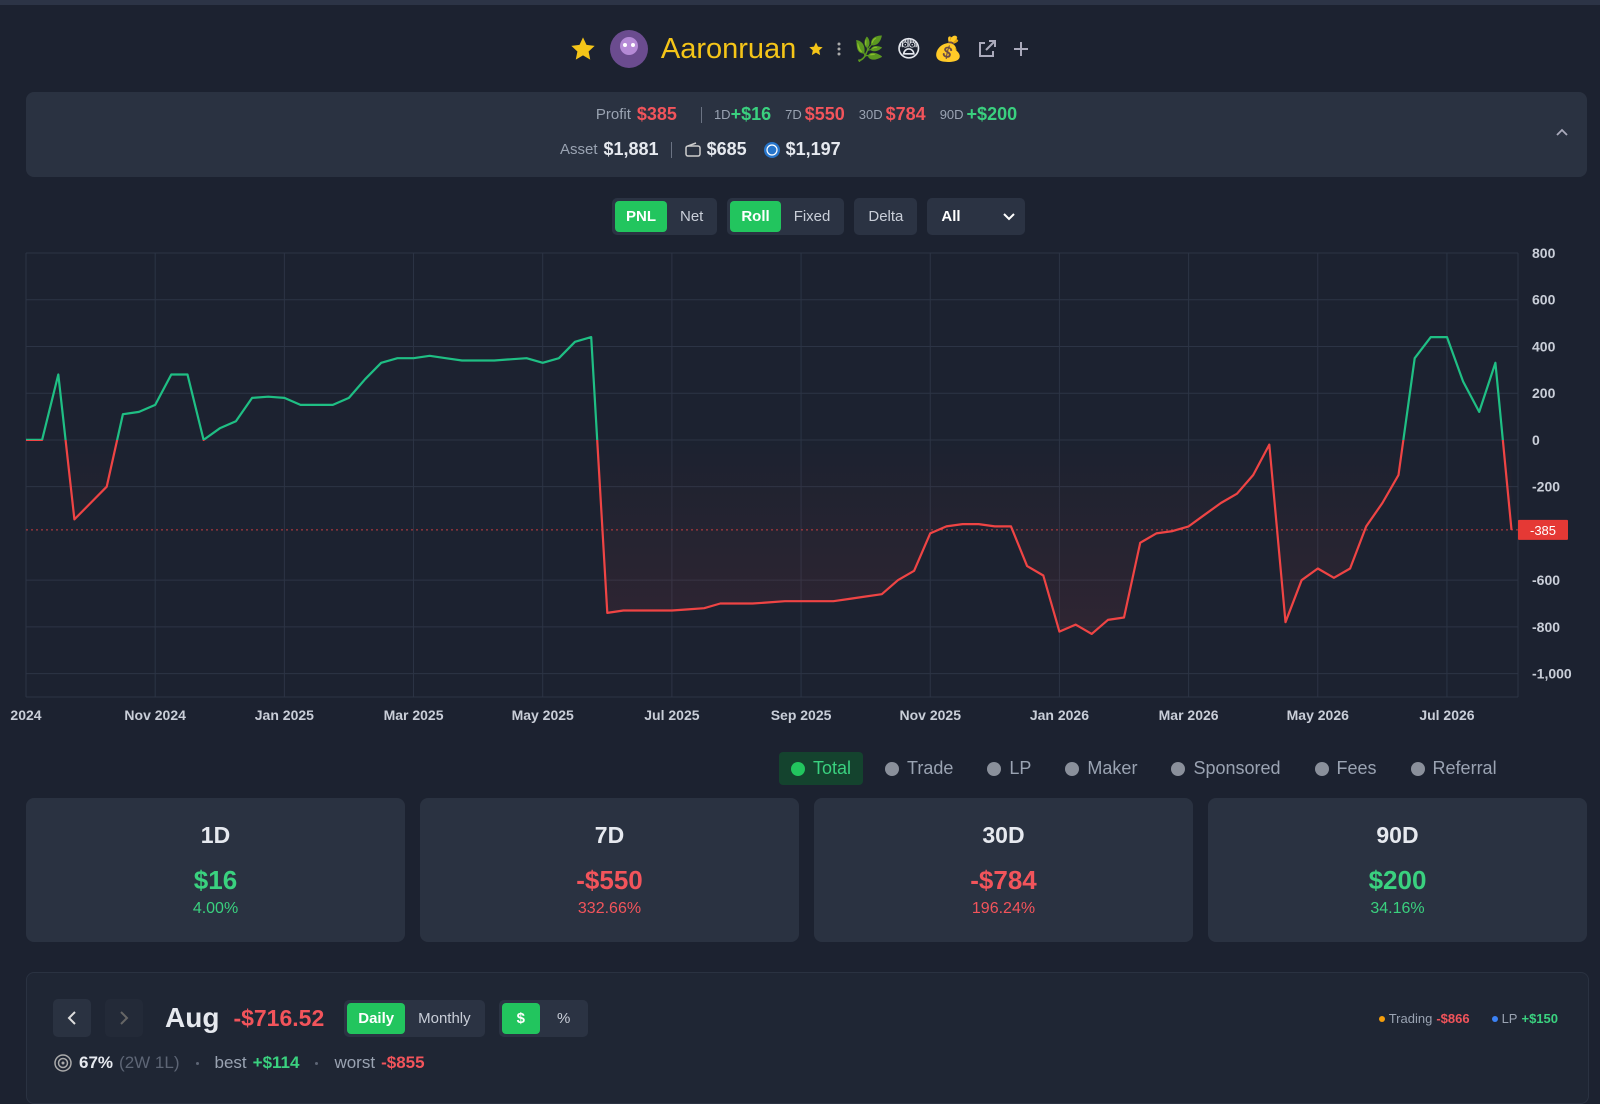  What do you see at coordinates (376, 1018) in the screenshot?
I see `daily-button: Daily` at bounding box center [376, 1018].